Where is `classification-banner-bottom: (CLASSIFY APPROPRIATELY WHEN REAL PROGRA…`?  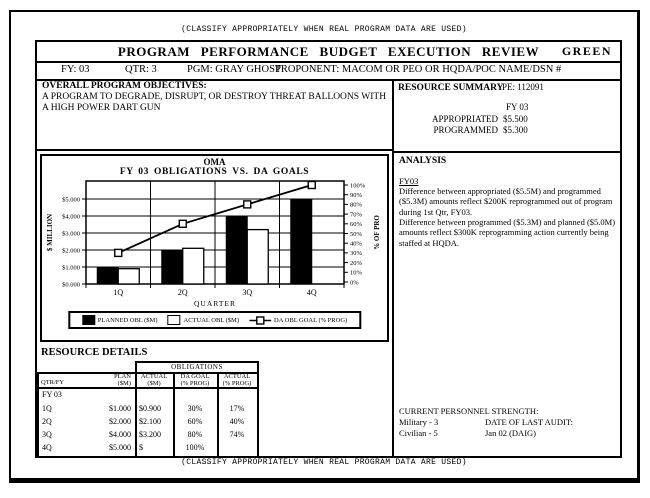 classification-banner-bottom: (CLASSIFY APPROPRIATELY WHEN REAL PROGRA… is located at coordinates (324, 462).